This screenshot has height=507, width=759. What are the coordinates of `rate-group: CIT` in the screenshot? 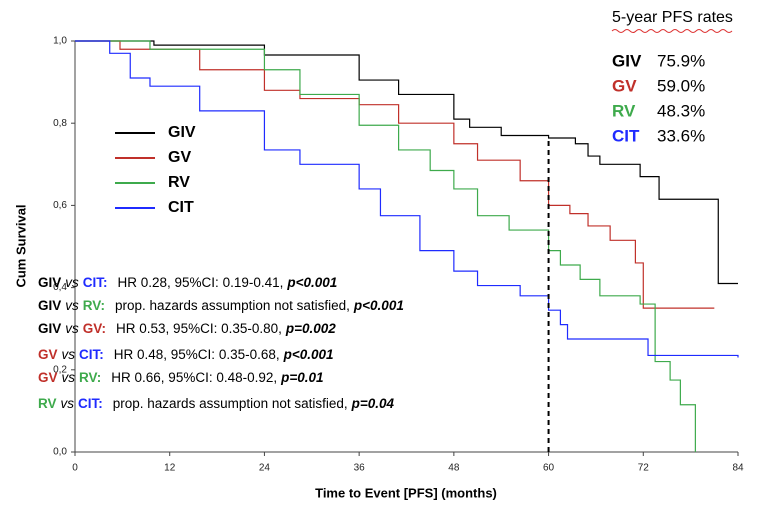 It's located at (626, 135).